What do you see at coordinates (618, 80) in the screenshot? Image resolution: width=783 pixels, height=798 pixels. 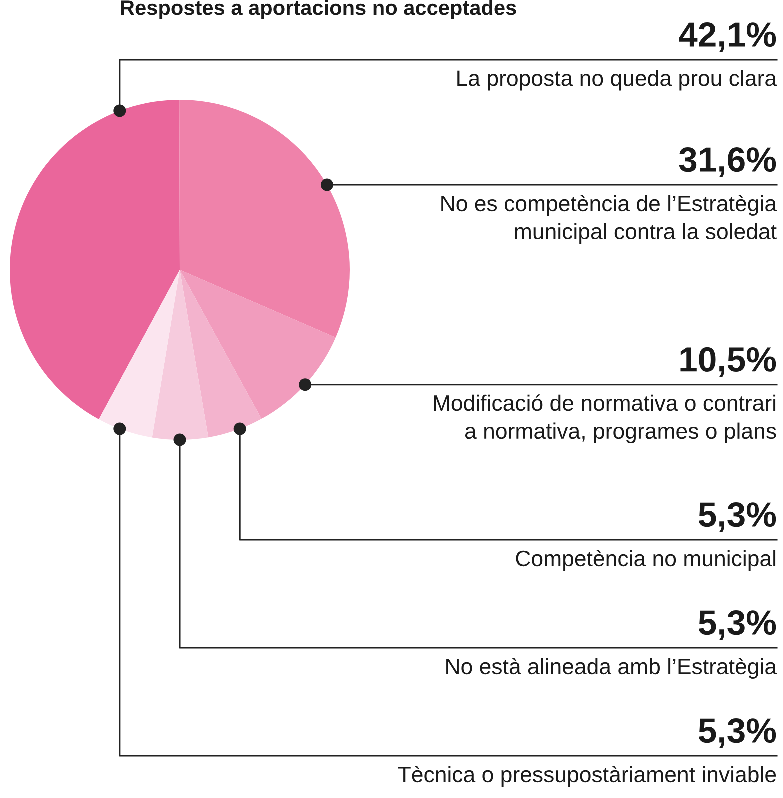 I see `slice-label: La proposta no queda prou clara` at bounding box center [618, 80].